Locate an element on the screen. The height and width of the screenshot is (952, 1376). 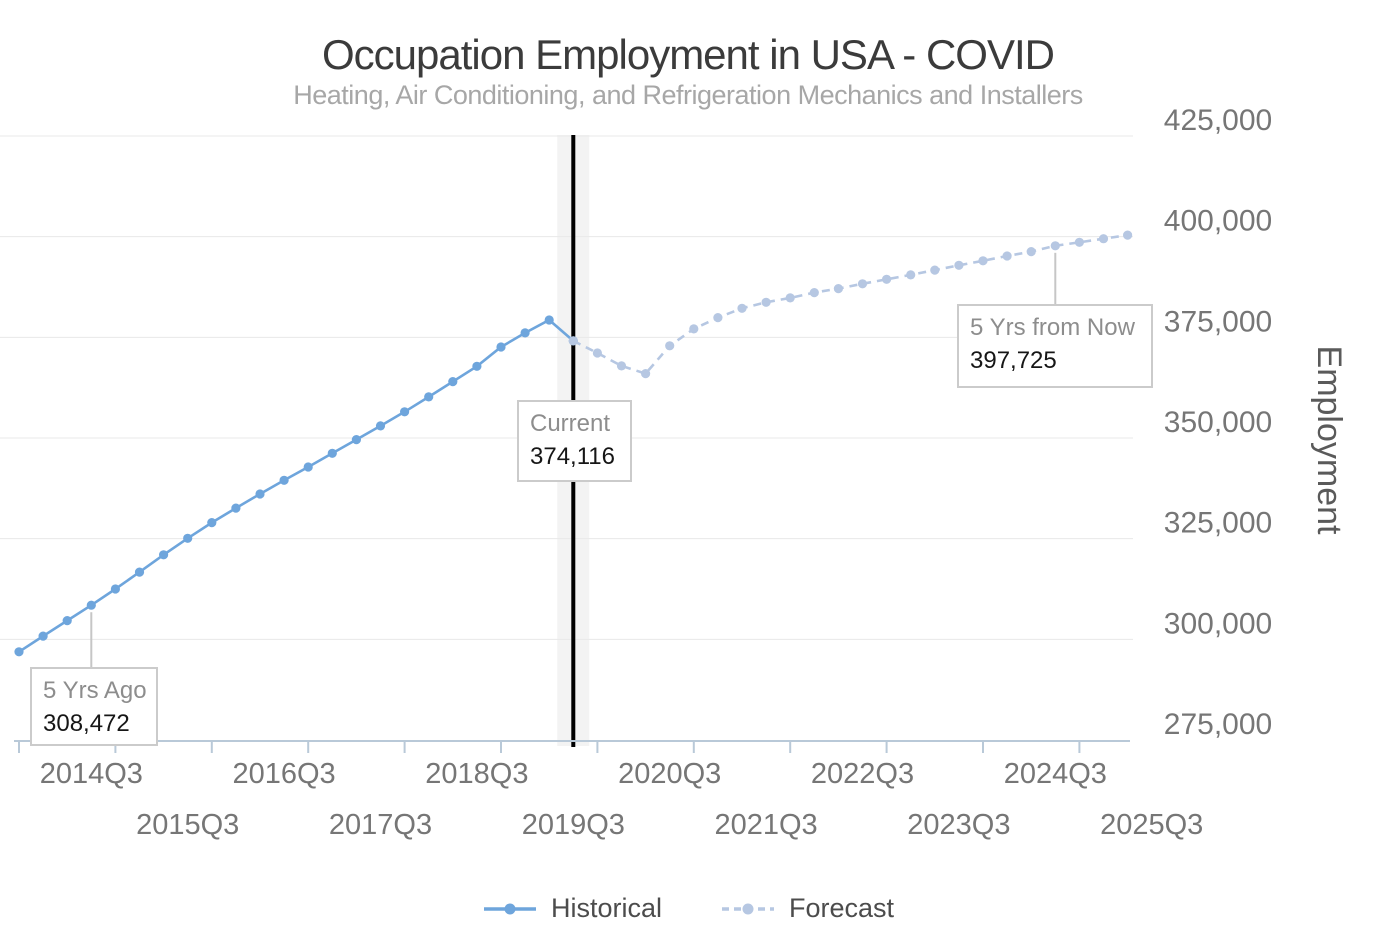
y-tick-label: 300,000 is located at coordinates (1218, 623).